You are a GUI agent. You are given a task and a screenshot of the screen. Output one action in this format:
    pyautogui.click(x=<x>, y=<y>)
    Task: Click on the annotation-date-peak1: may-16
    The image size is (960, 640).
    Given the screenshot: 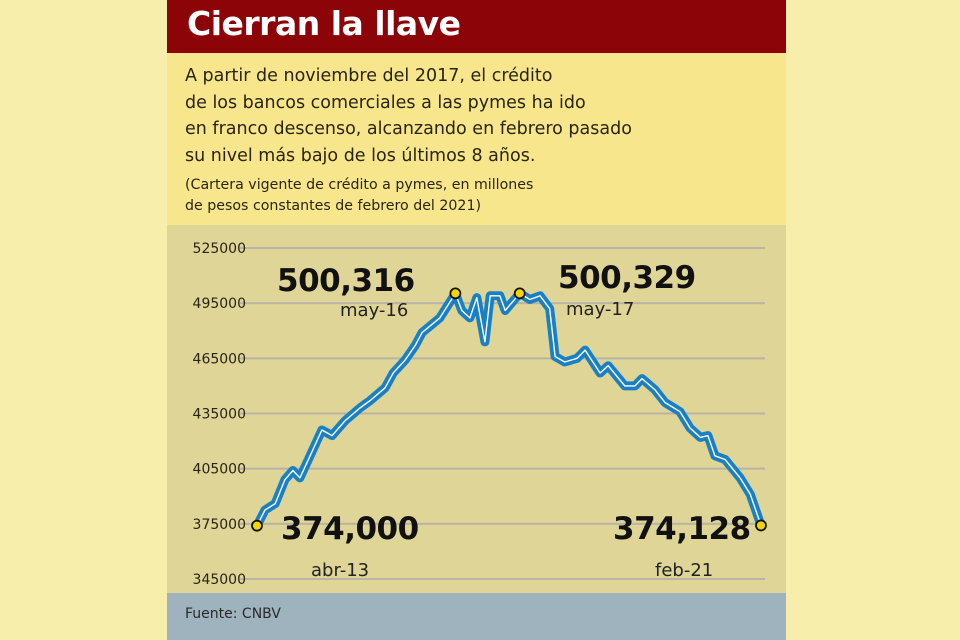 What is the action you would take?
    pyautogui.click(x=374, y=310)
    